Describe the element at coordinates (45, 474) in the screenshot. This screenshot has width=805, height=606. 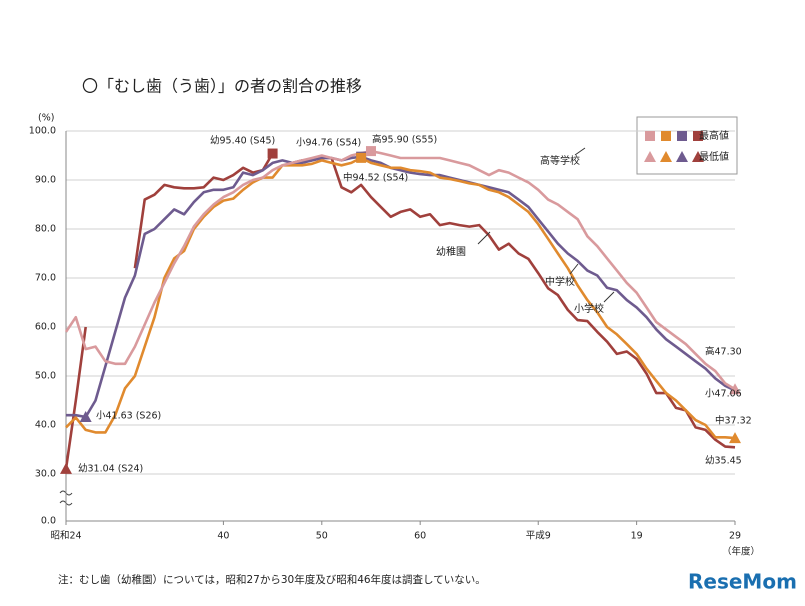
I see `y-tick-label: 30.0` at that location.